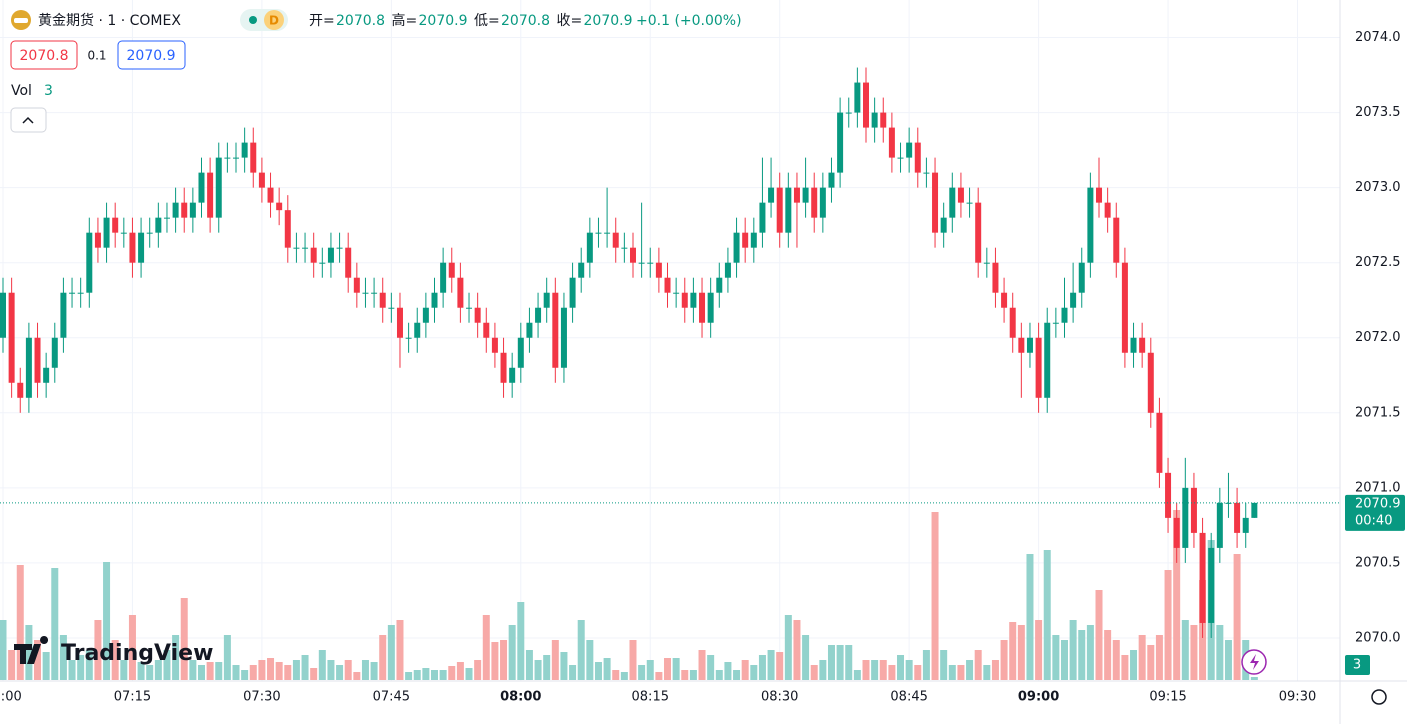 This screenshot has width=1407, height=724. Describe the element at coordinates (1378, 112) in the screenshot. I see `y-tick-label: 2073.5` at that location.